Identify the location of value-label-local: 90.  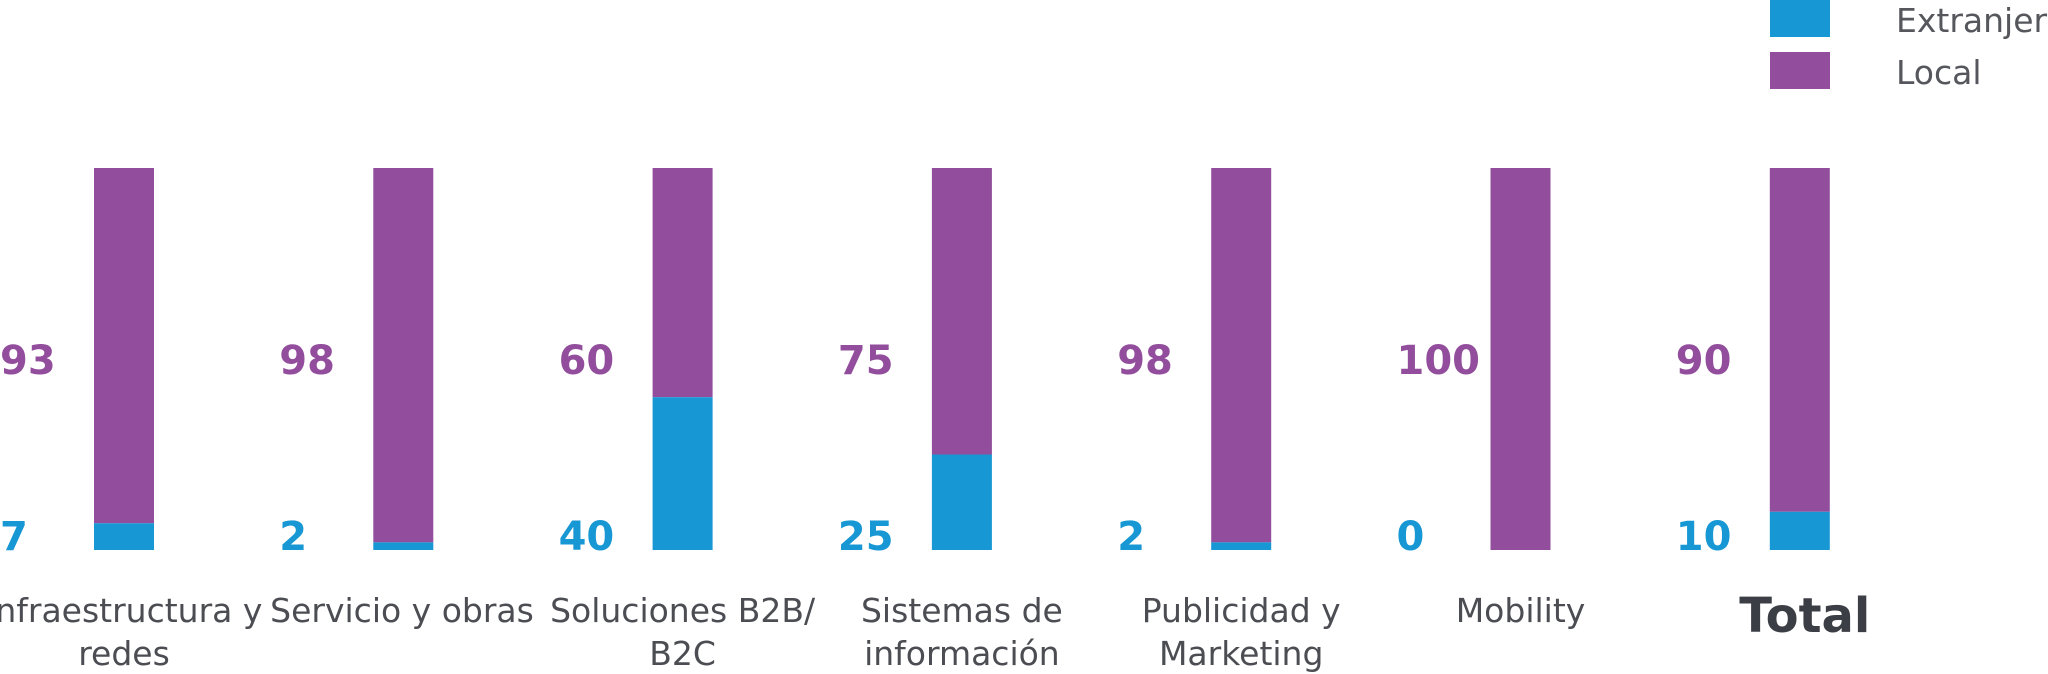
(1704, 361).